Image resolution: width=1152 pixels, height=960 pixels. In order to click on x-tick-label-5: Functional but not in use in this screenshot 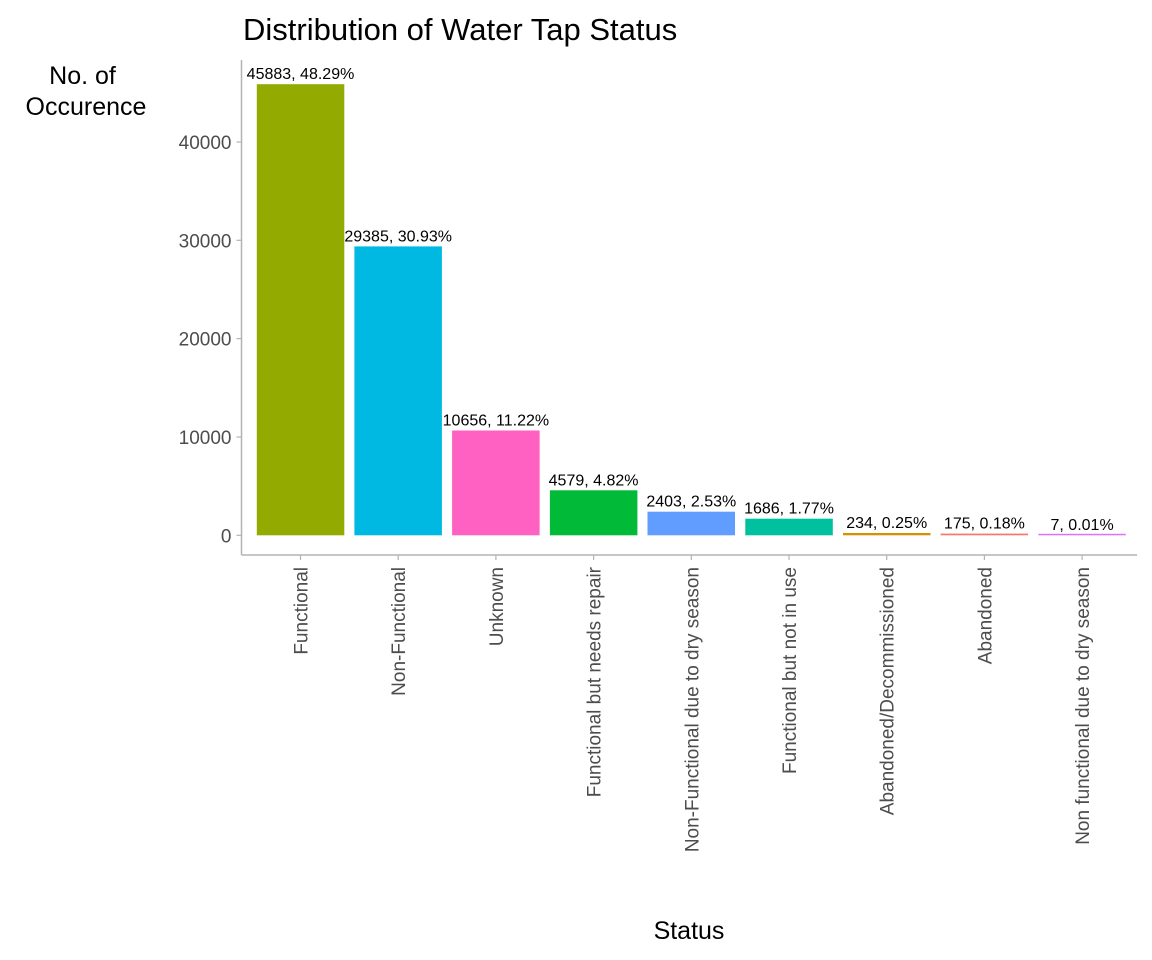, I will do `click(790, 670)`.